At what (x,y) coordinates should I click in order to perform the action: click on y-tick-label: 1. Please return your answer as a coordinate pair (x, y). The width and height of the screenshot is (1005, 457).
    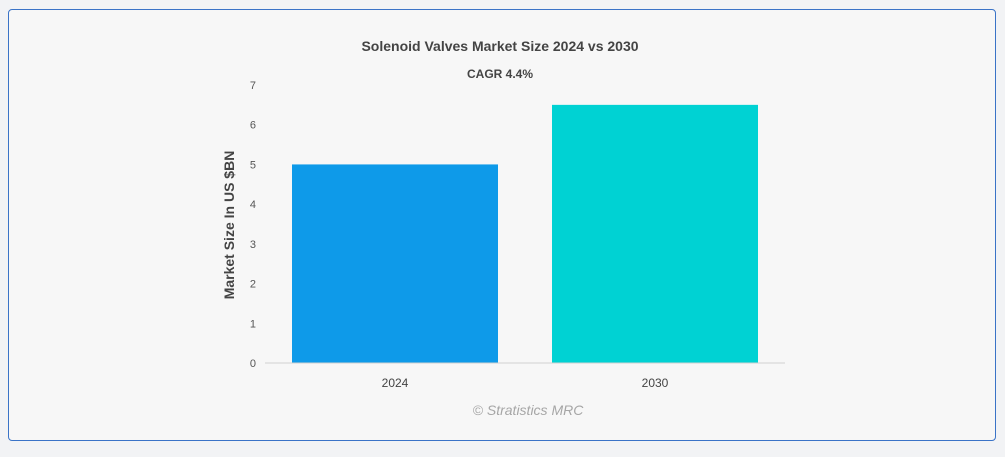
    Looking at the image, I should click on (253, 324).